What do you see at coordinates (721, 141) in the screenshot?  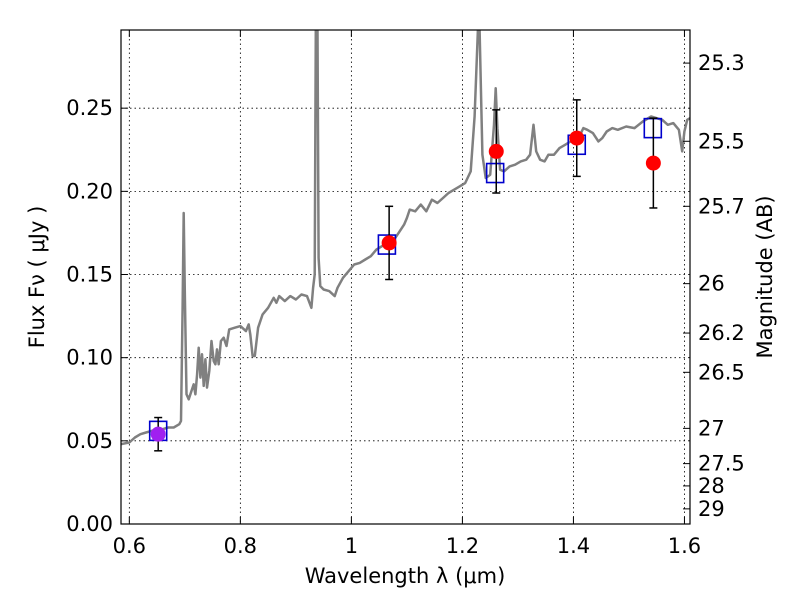 I see `y2-tick-label: 25.5` at bounding box center [721, 141].